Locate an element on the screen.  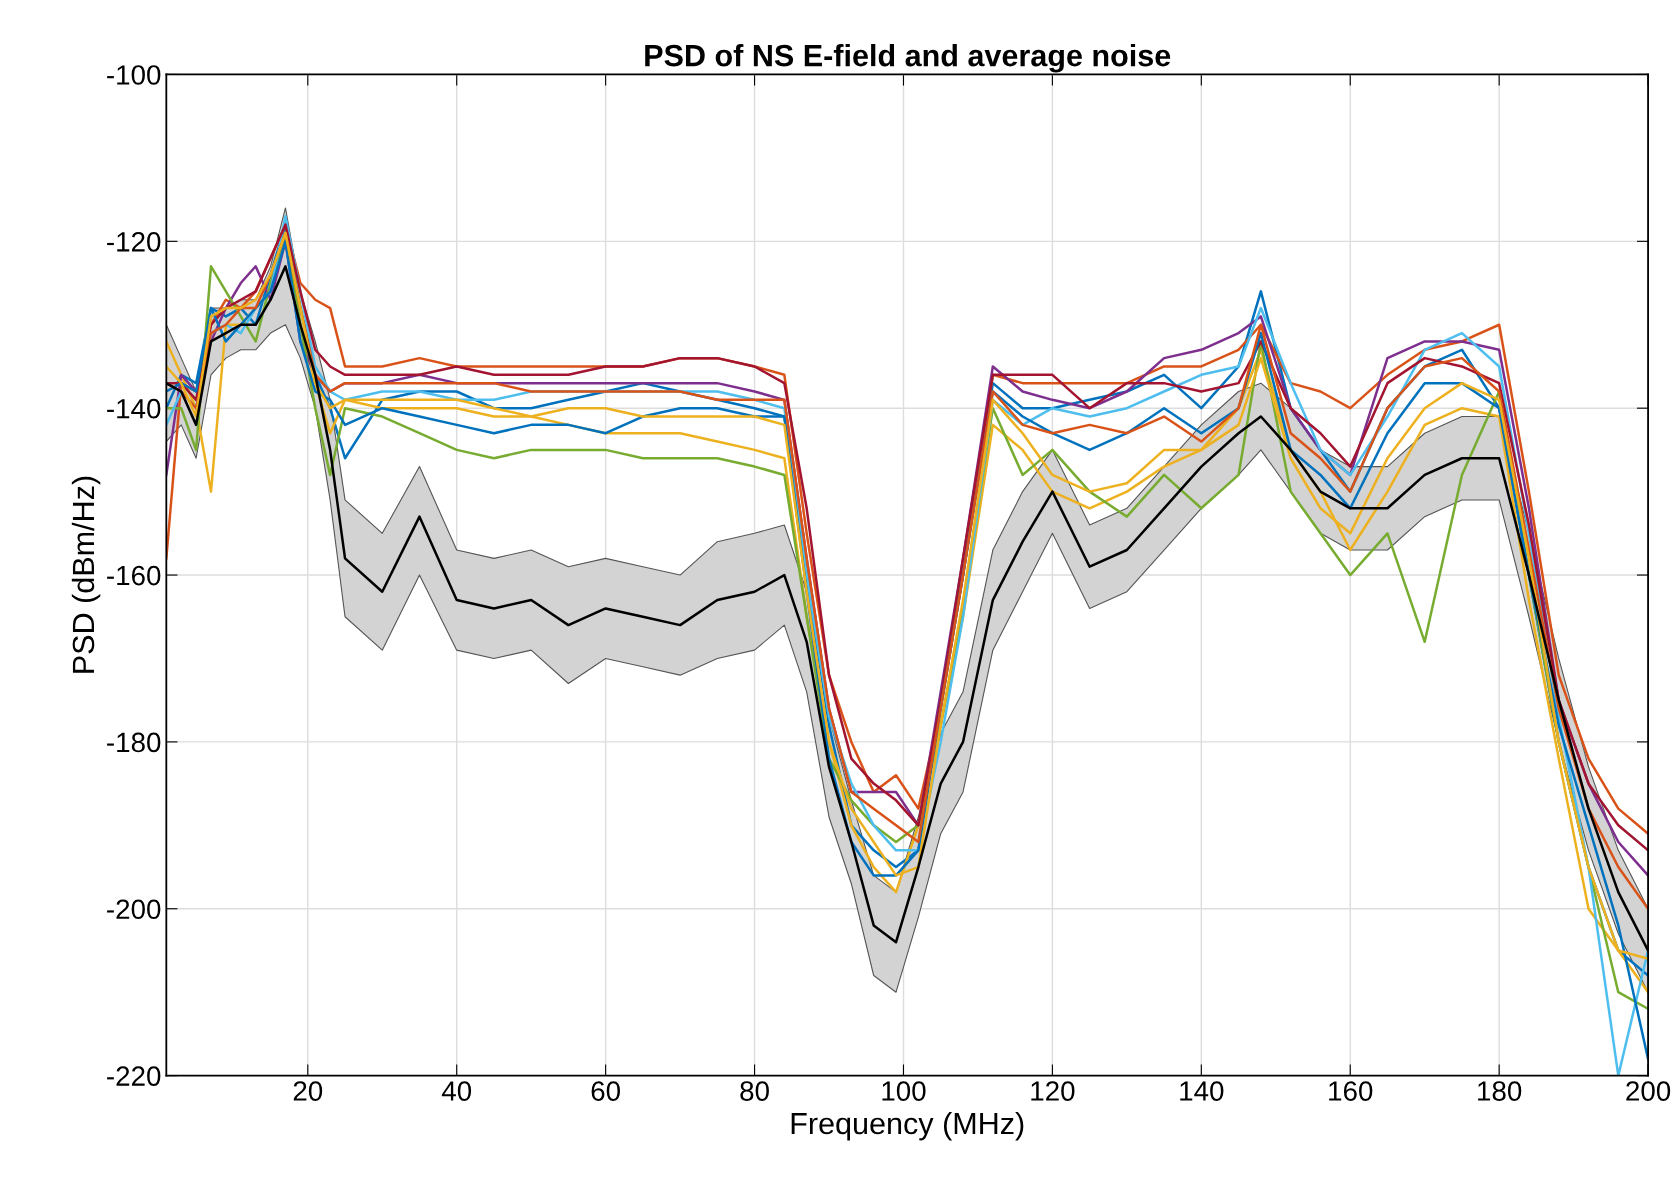
y-tick-label: -220 is located at coordinates (134, 1076).